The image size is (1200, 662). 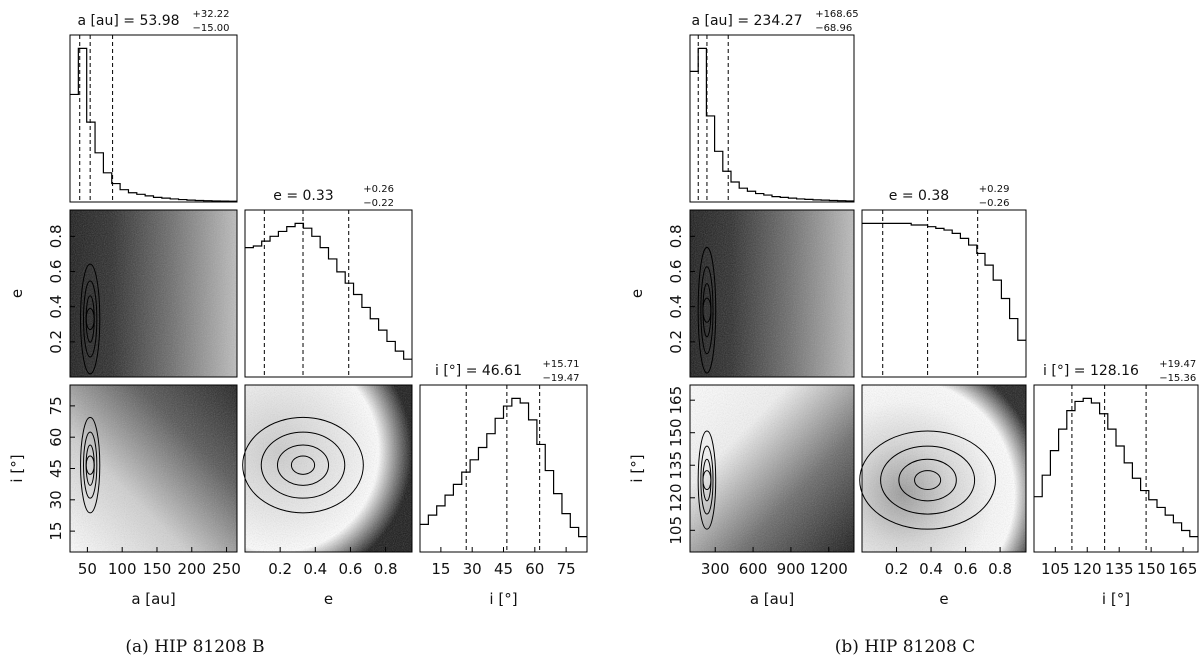 What do you see at coordinates (905, 647) in the screenshot?
I see `figure-caption-b: (b) HIP 81208 C` at bounding box center [905, 647].